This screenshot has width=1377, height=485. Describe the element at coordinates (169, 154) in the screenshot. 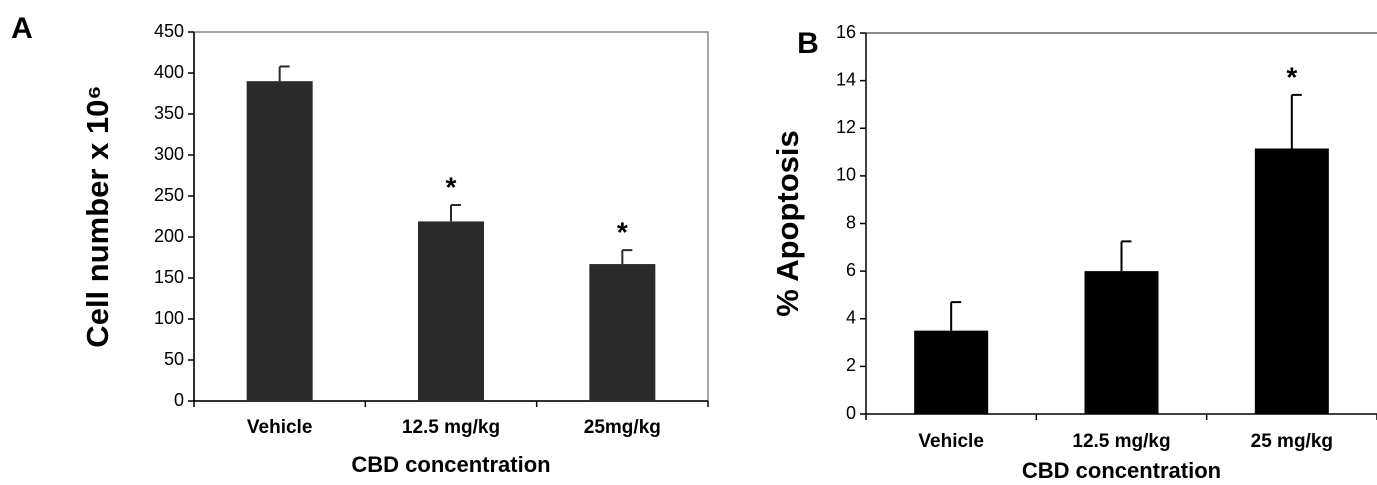

I see `y-tick-label: 300` at that location.